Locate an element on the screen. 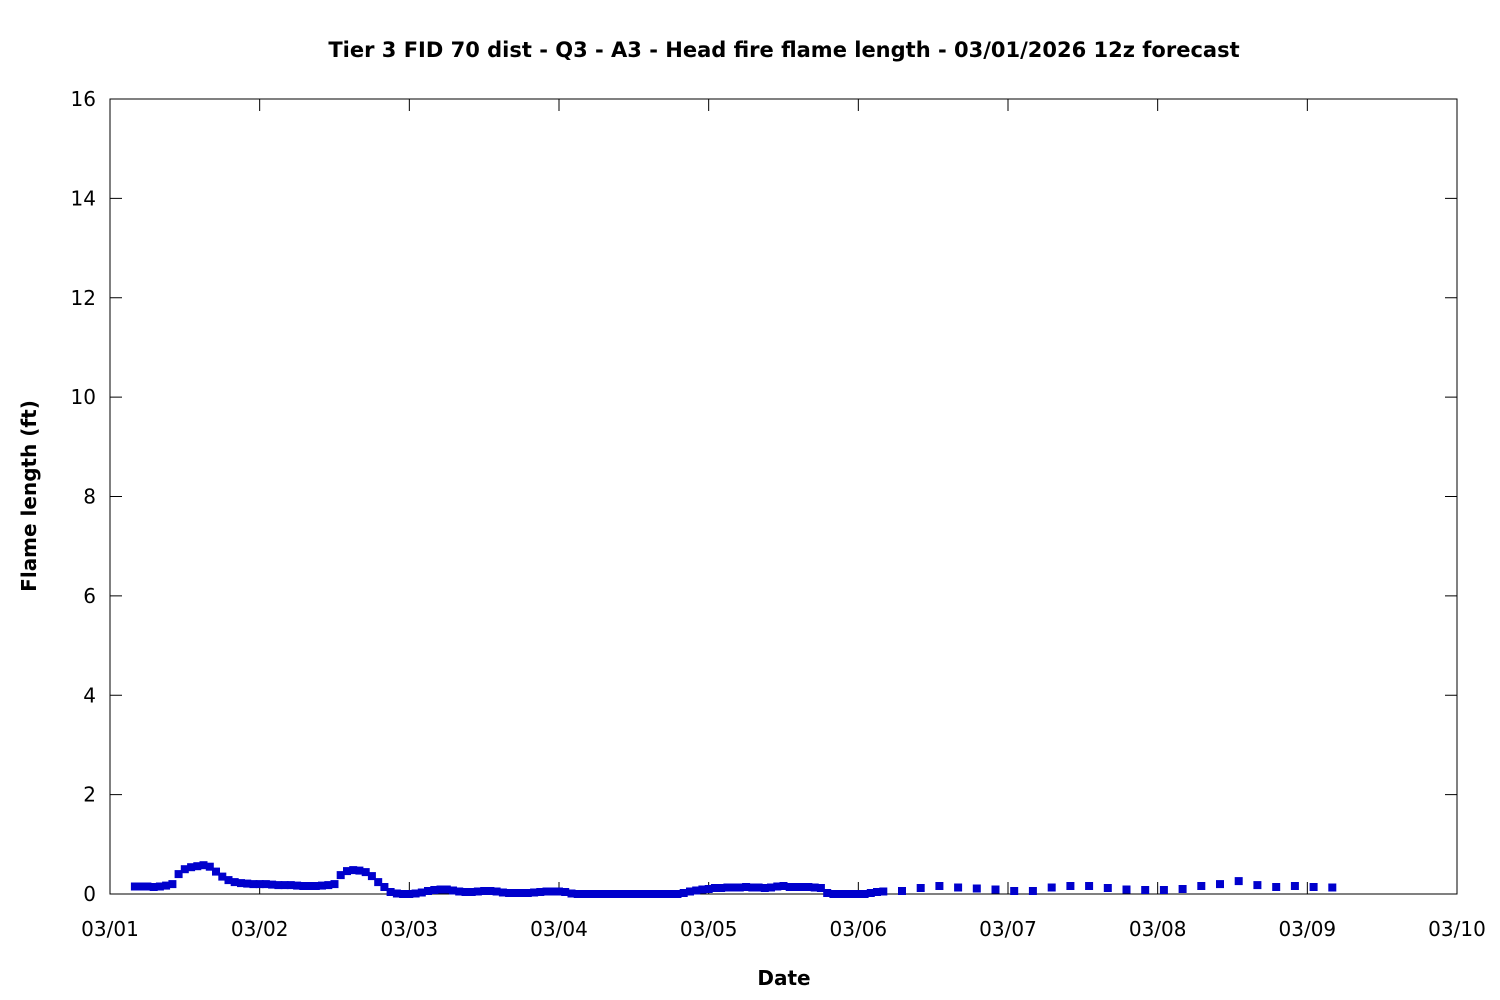 The height and width of the screenshot is (1000, 1500). x-tick-label: 03/03 is located at coordinates (410, 929).